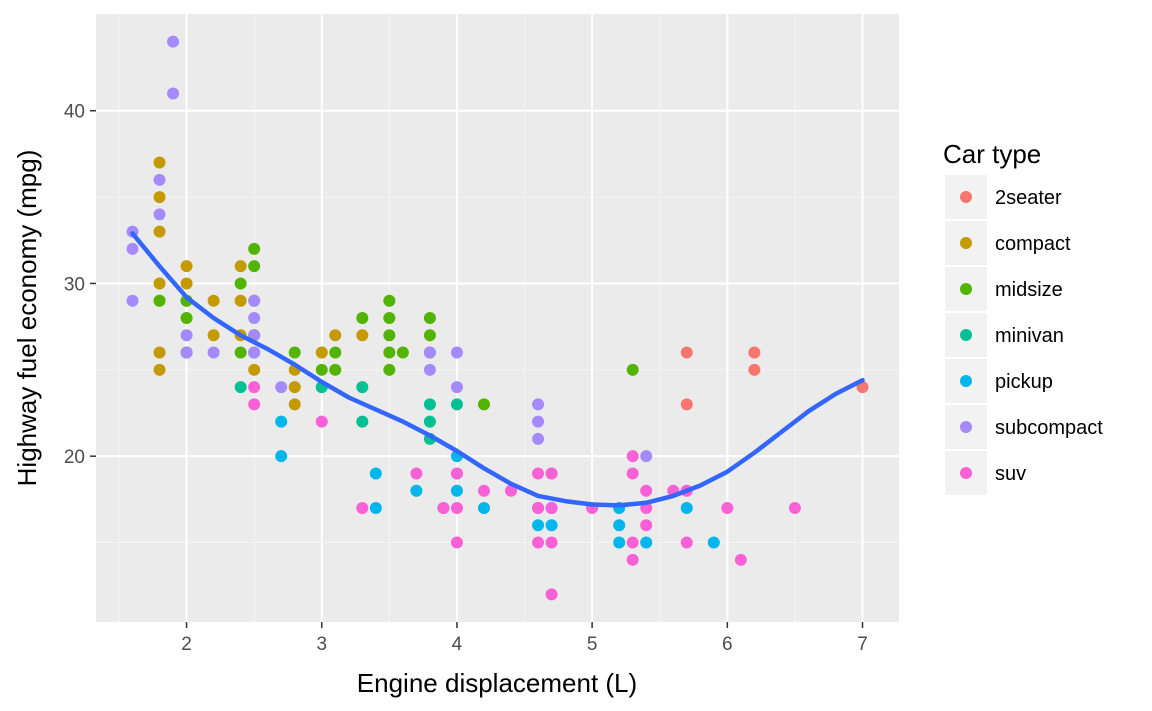  What do you see at coordinates (1029, 336) in the screenshot?
I see `legend-label-minivan: minivan` at bounding box center [1029, 336].